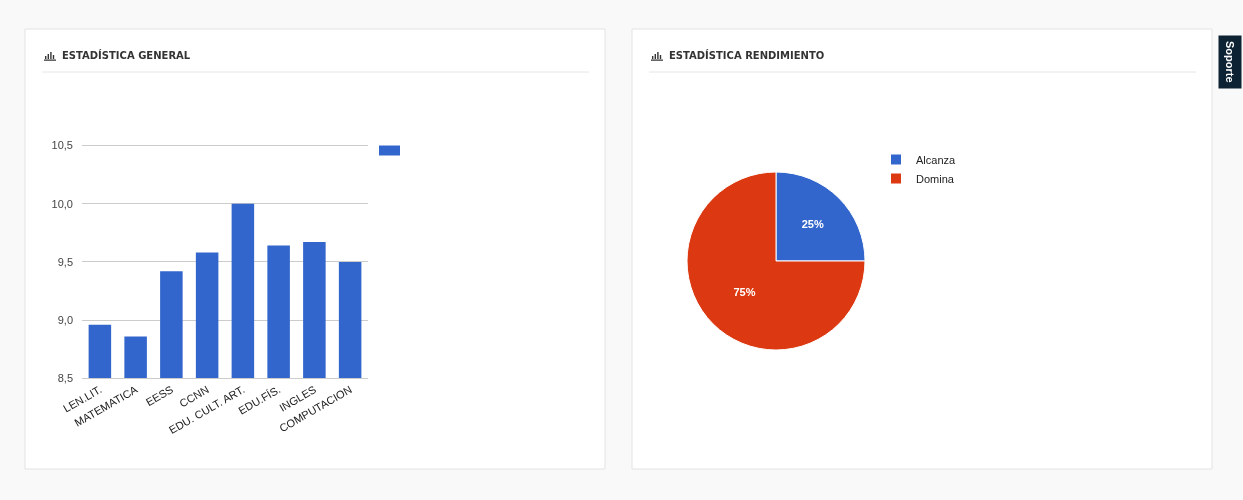 The width and height of the screenshot is (1243, 500). I want to click on y-tick-label: 10,5, so click(62, 145).